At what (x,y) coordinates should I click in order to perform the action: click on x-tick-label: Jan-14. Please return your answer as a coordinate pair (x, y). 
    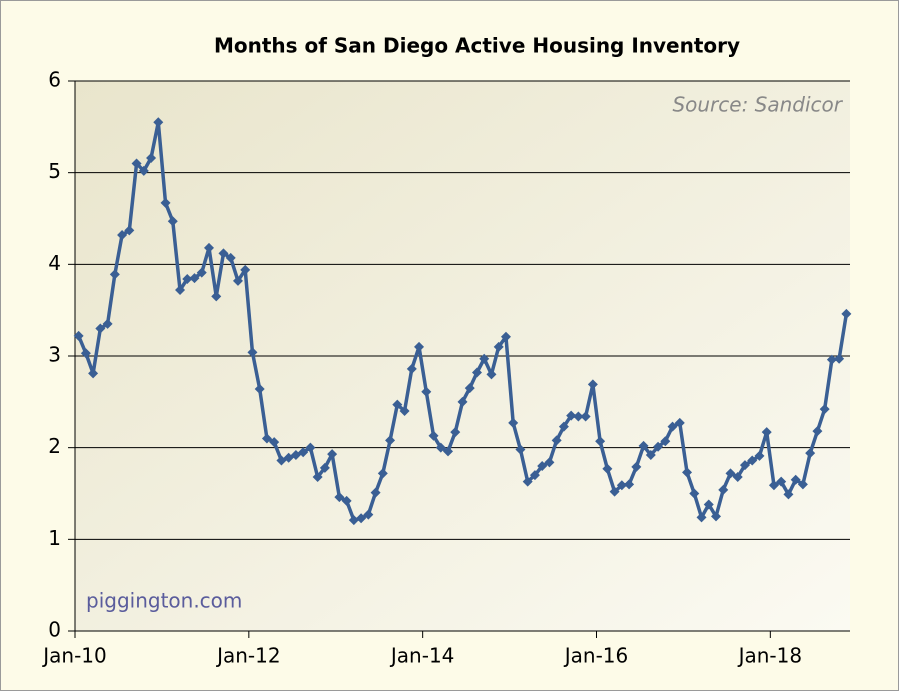
    Looking at the image, I should click on (422, 656).